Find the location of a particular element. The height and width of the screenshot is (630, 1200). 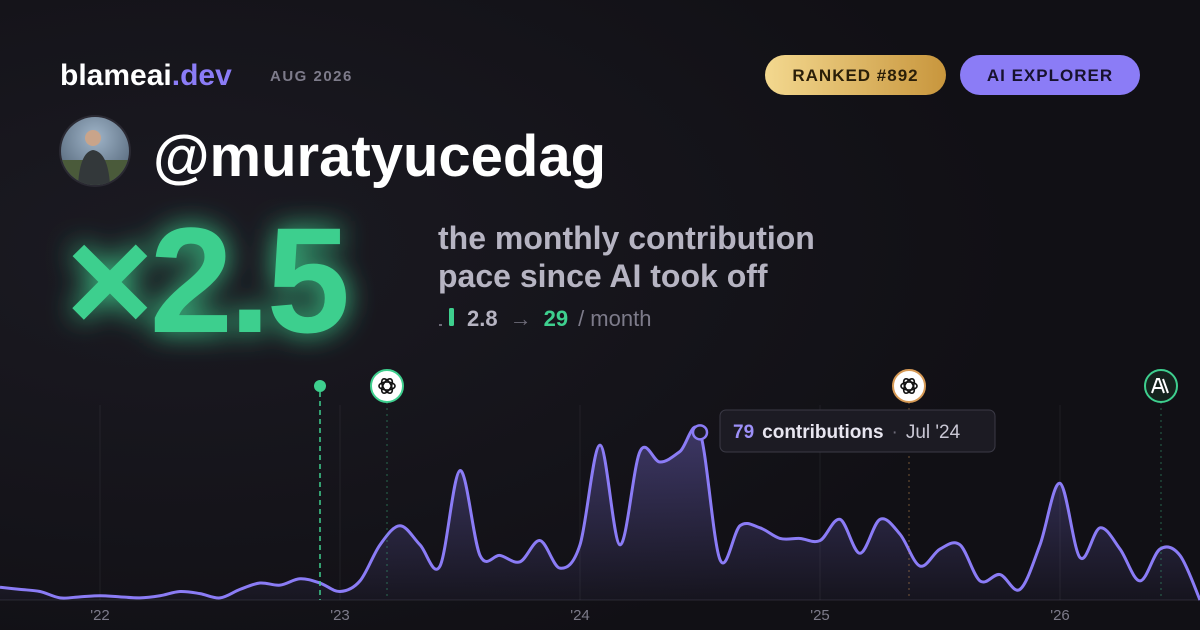

x-tick-label: '25 is located at coordinates (820, 615).